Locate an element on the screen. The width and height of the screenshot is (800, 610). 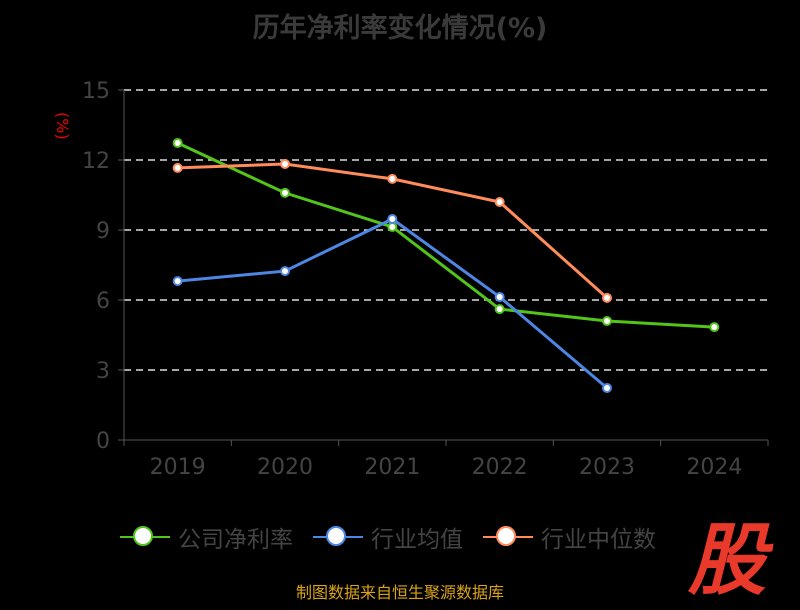
logo: 股 is located at coordinates (727, 561).